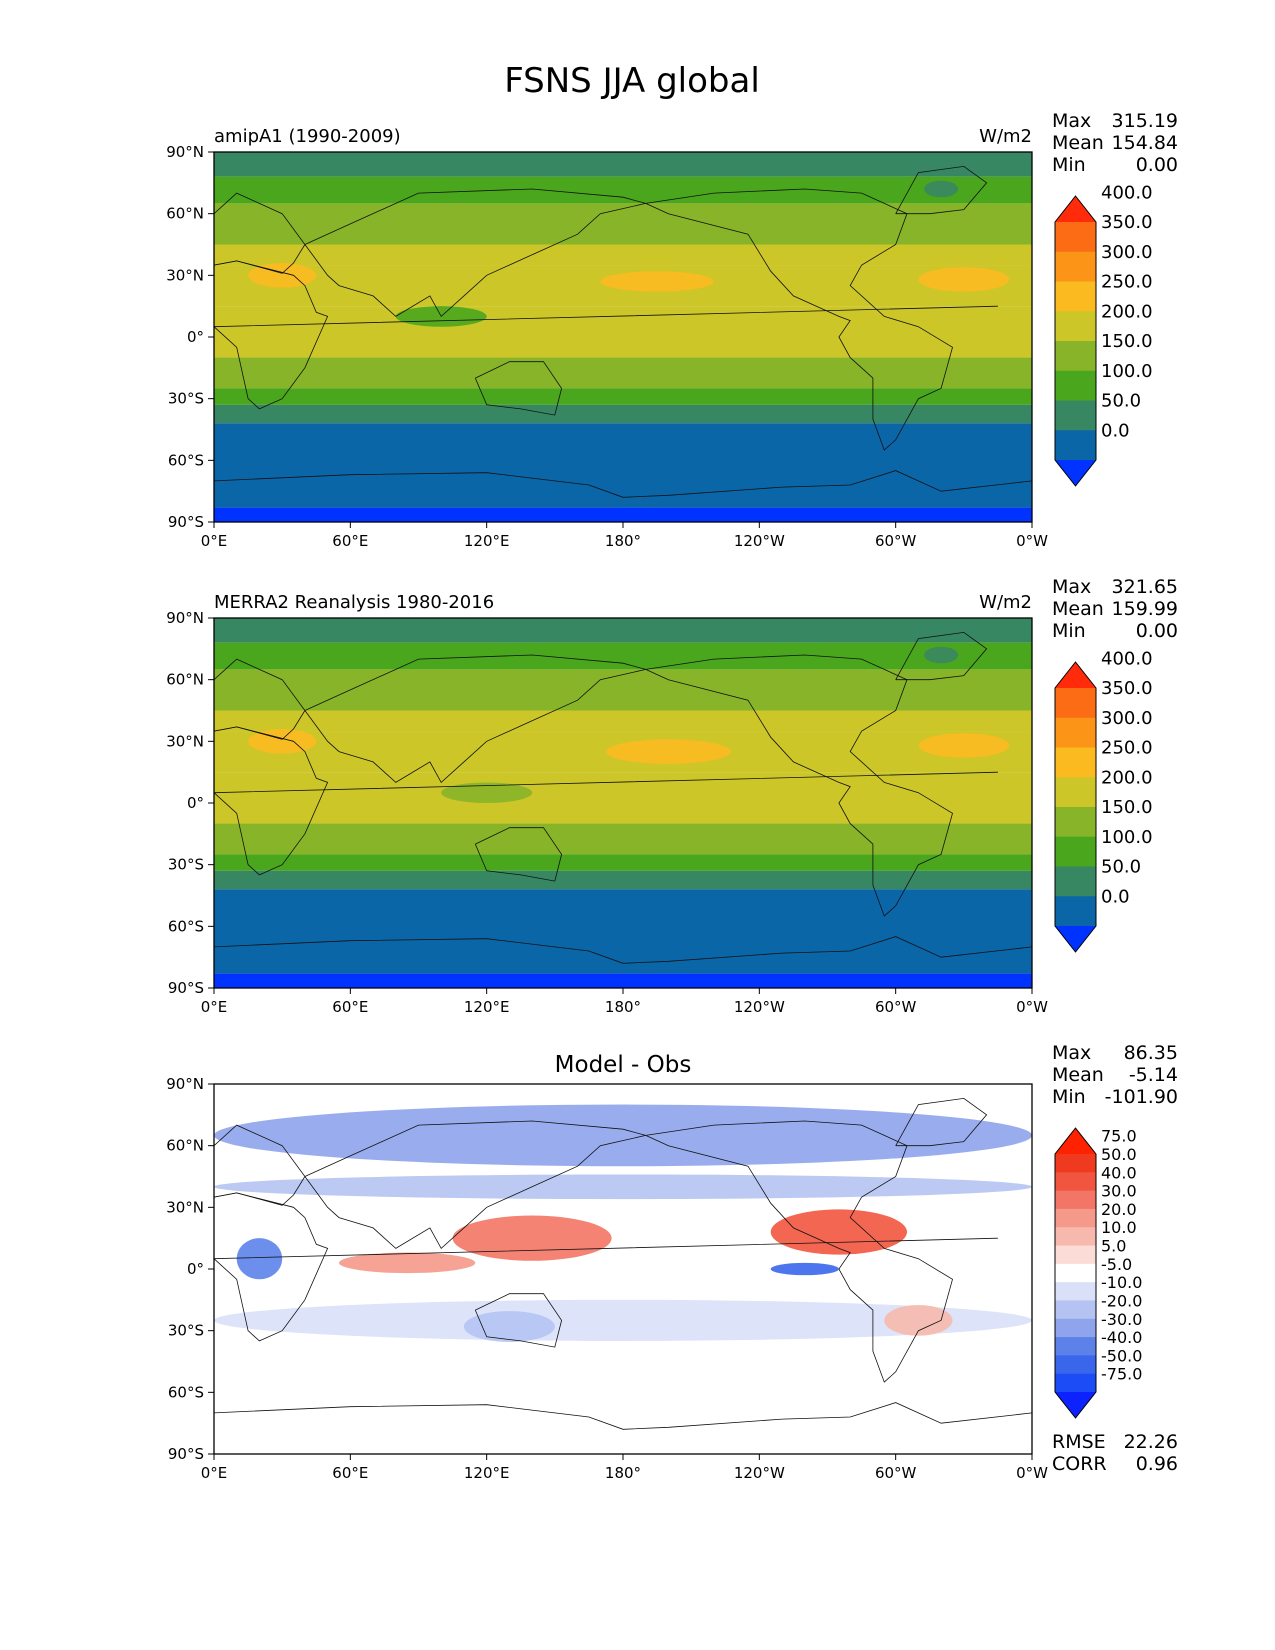 The height and width of the screenshot is (1650, 1275). What do you see at coordinates (1151, 1442) in the screenshot?
I see `metric-value: 22.26` at bounding box center [1151, 1442].